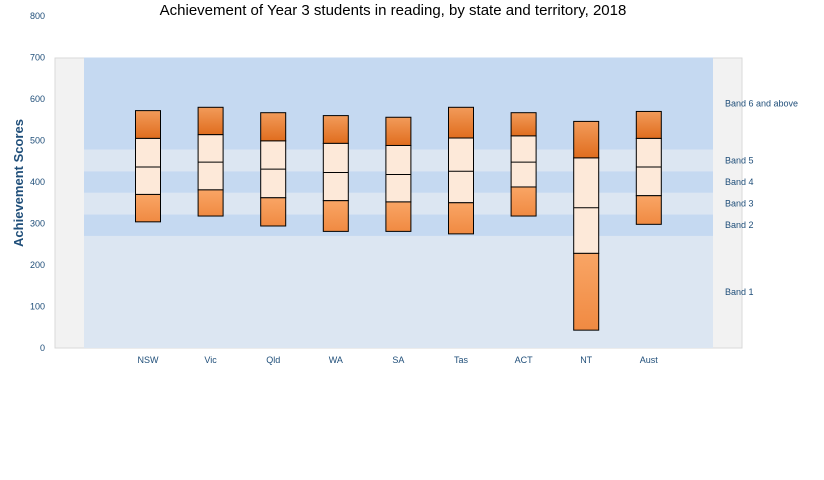 This screenshot has height=480, width=824. I want to click on box-SA, so click(398, 174).